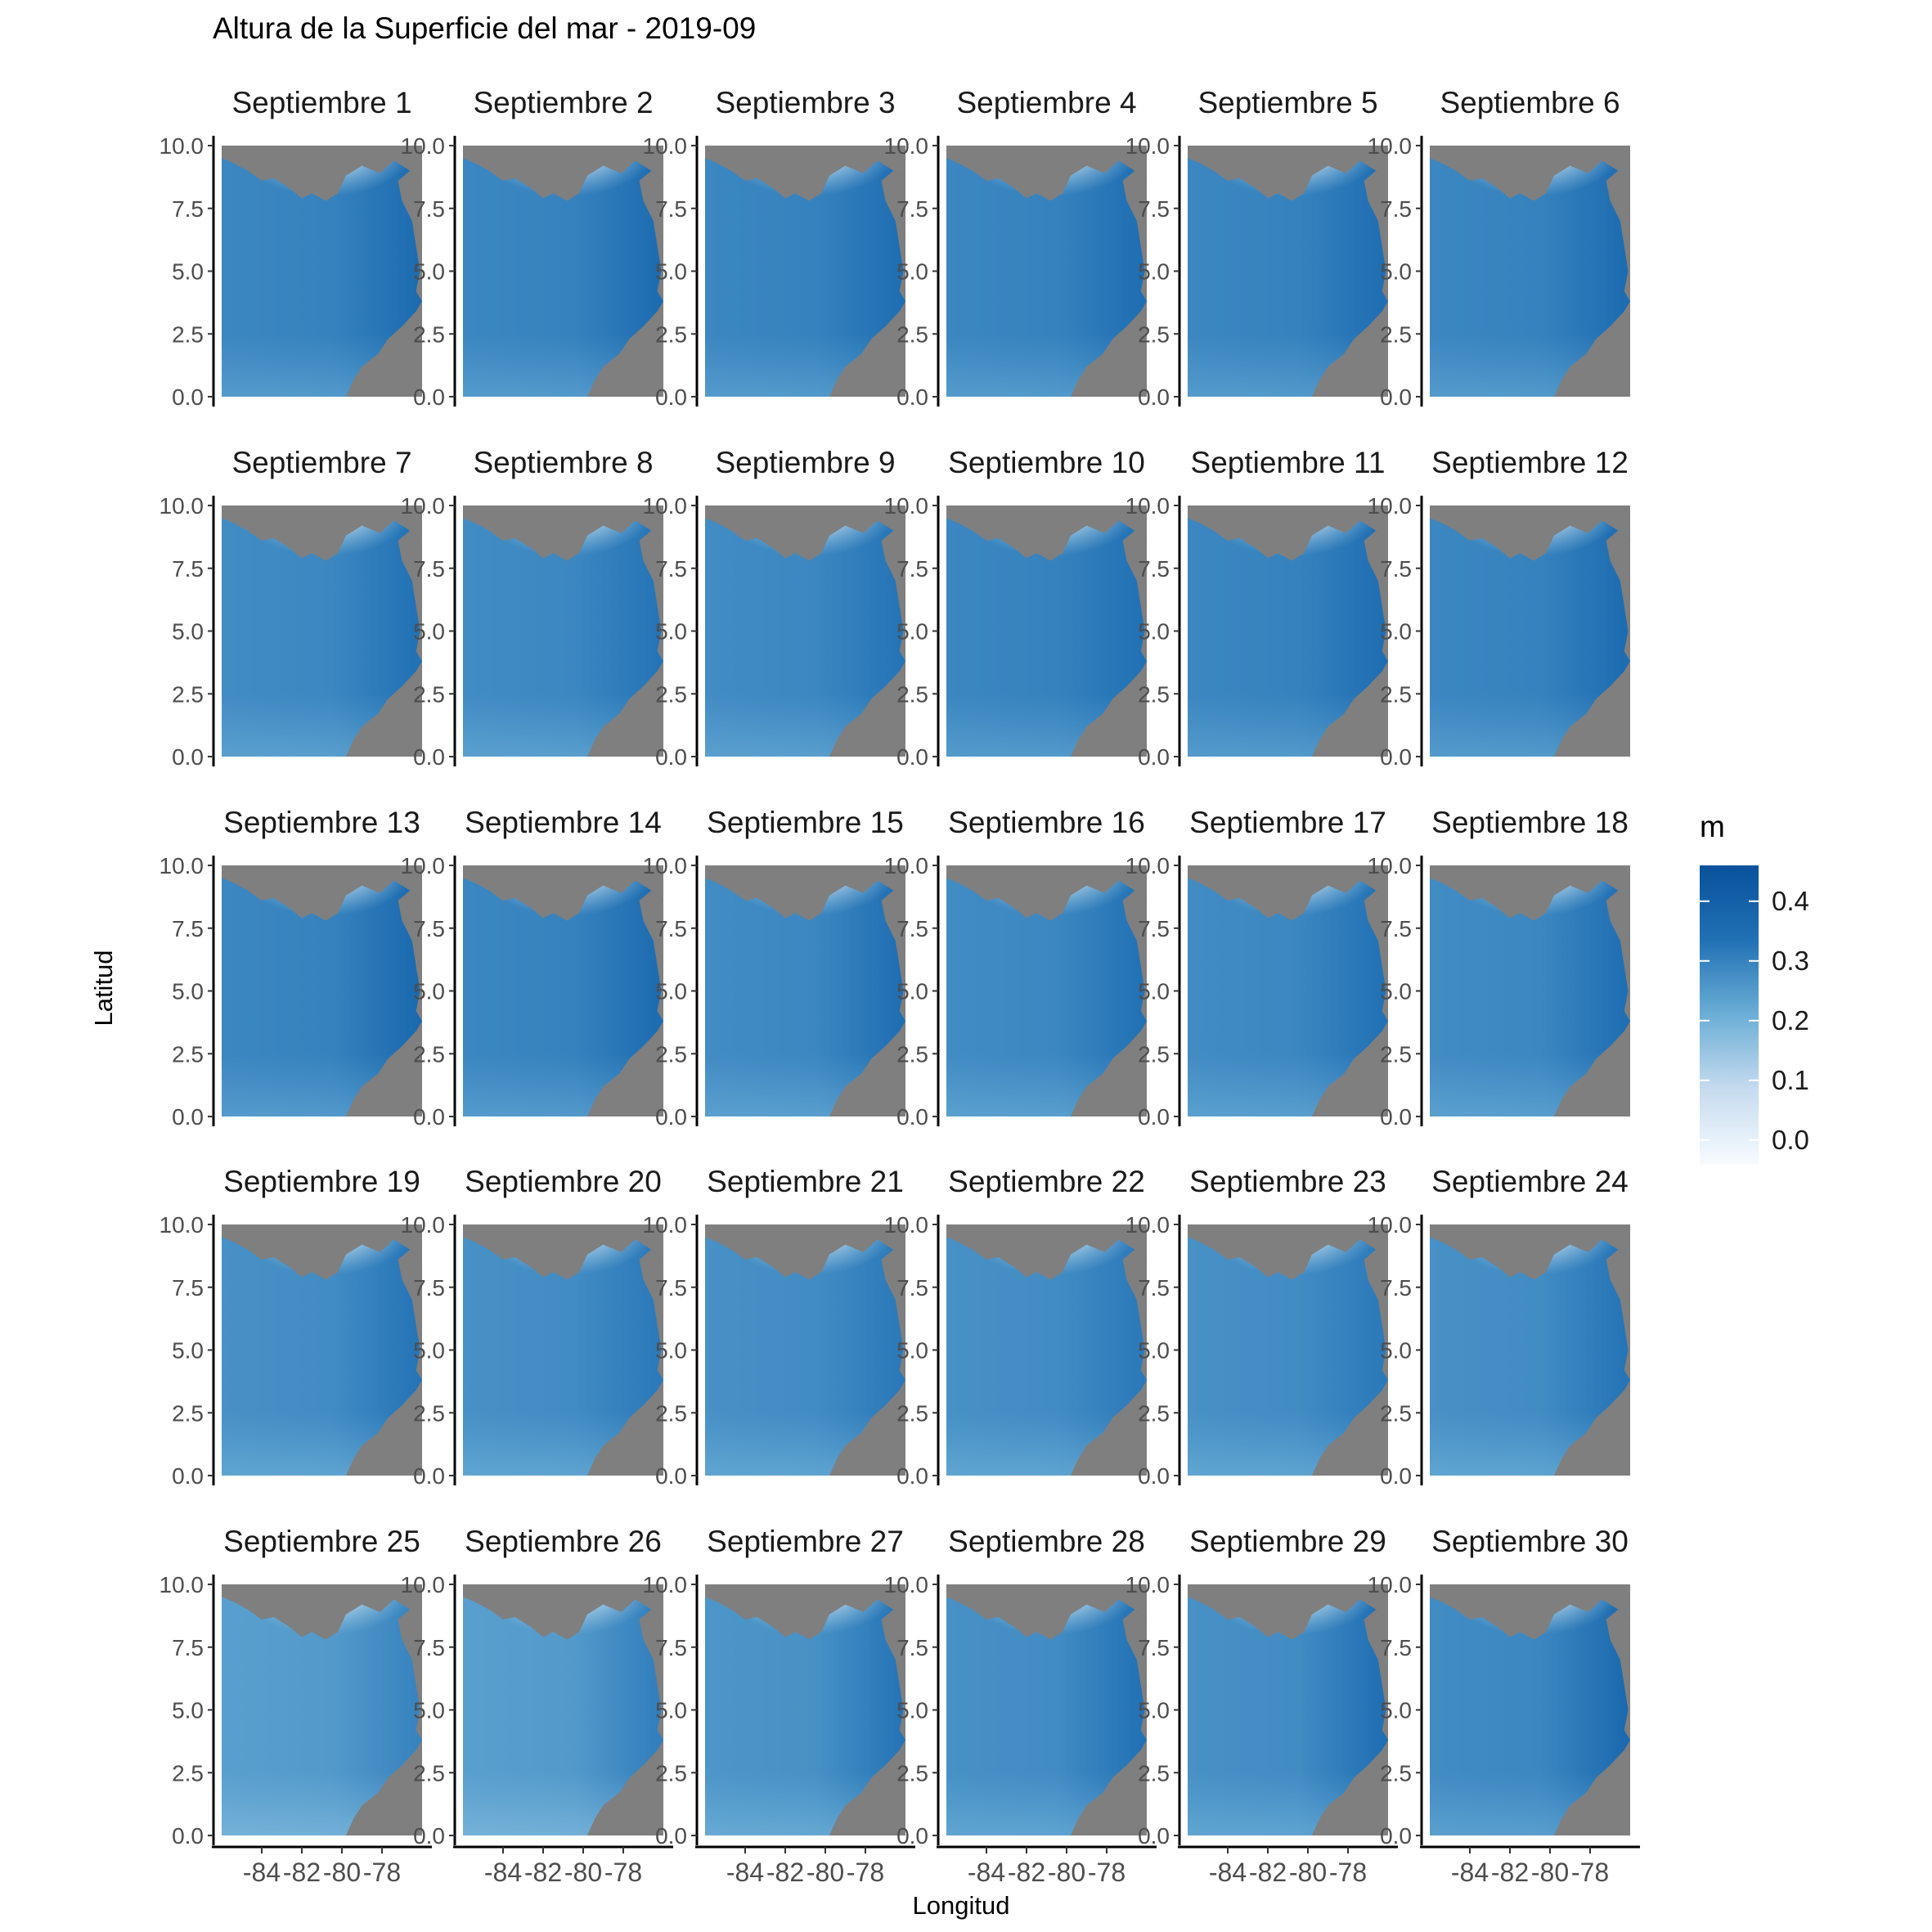  What do you see at coordinates (563, 462) in the screenshot?
I see `facet-label: Septiembre 8` at bounding box center [563, 462].